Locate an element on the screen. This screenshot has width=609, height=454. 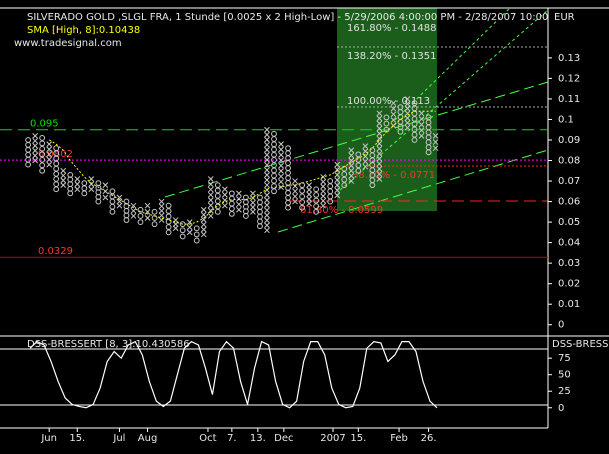
annotation: 138.20% - 0.1351 is located at coordinates (391, 56).